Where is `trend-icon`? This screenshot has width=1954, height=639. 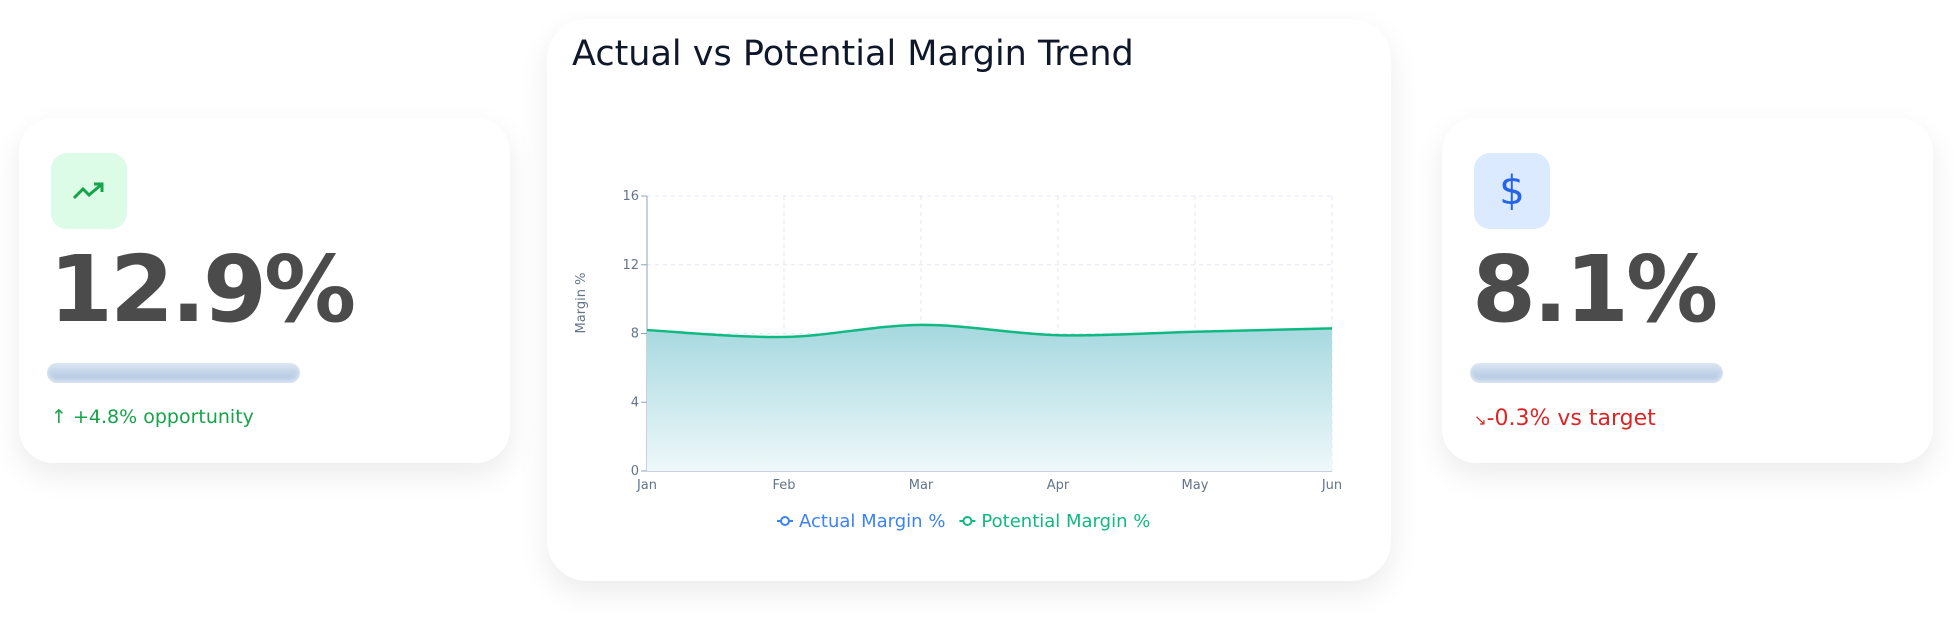 trend-icon is located at coordinates (89, 191).